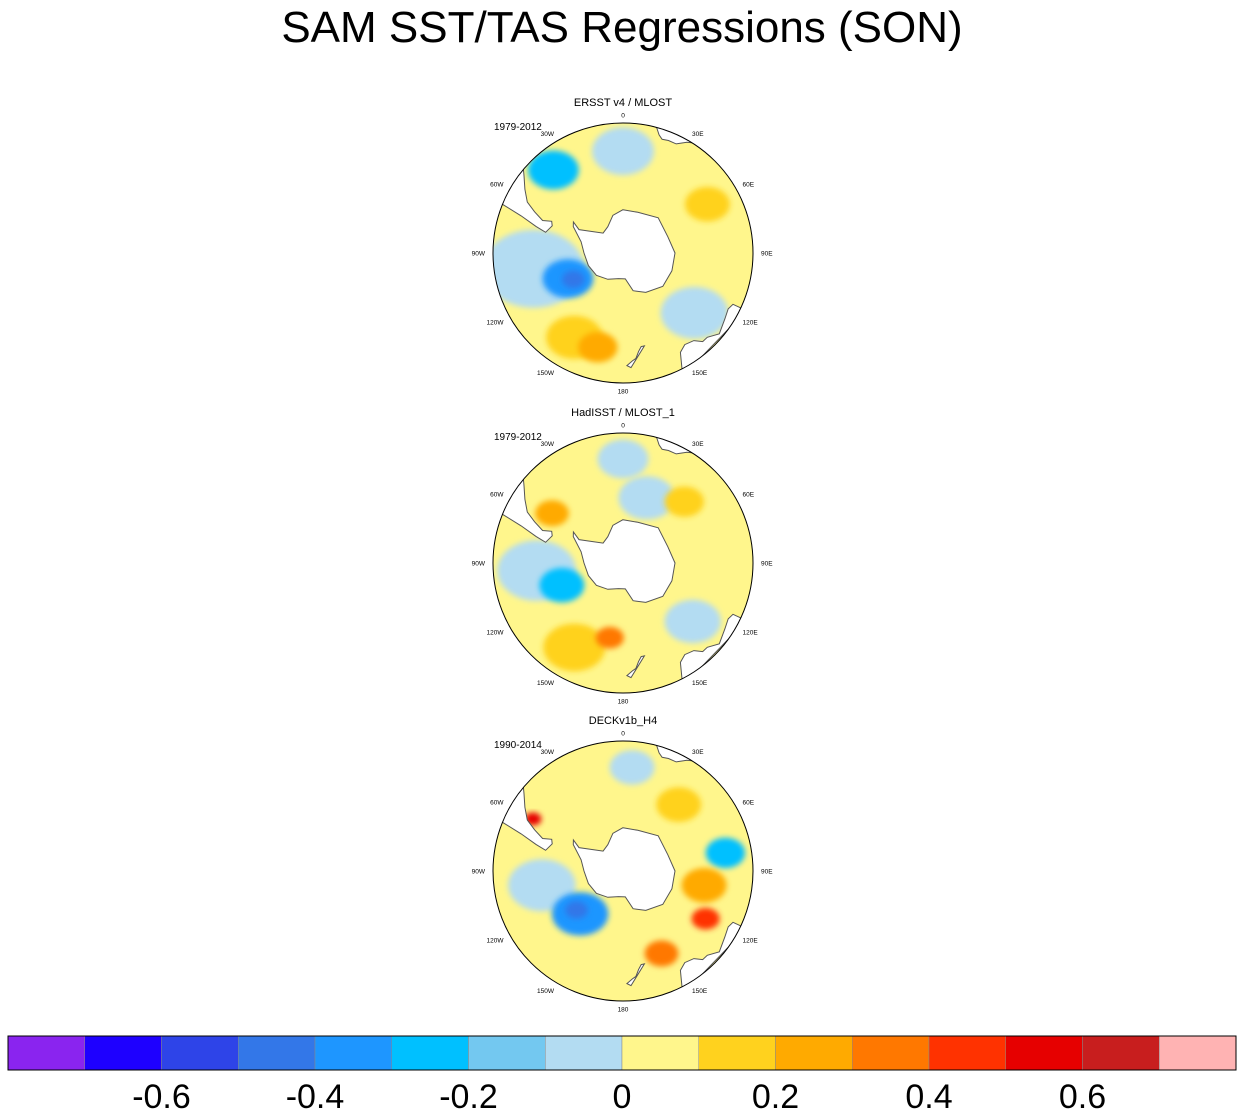  I want to click on colorbar-label: 0.2, so click(775, 1097).